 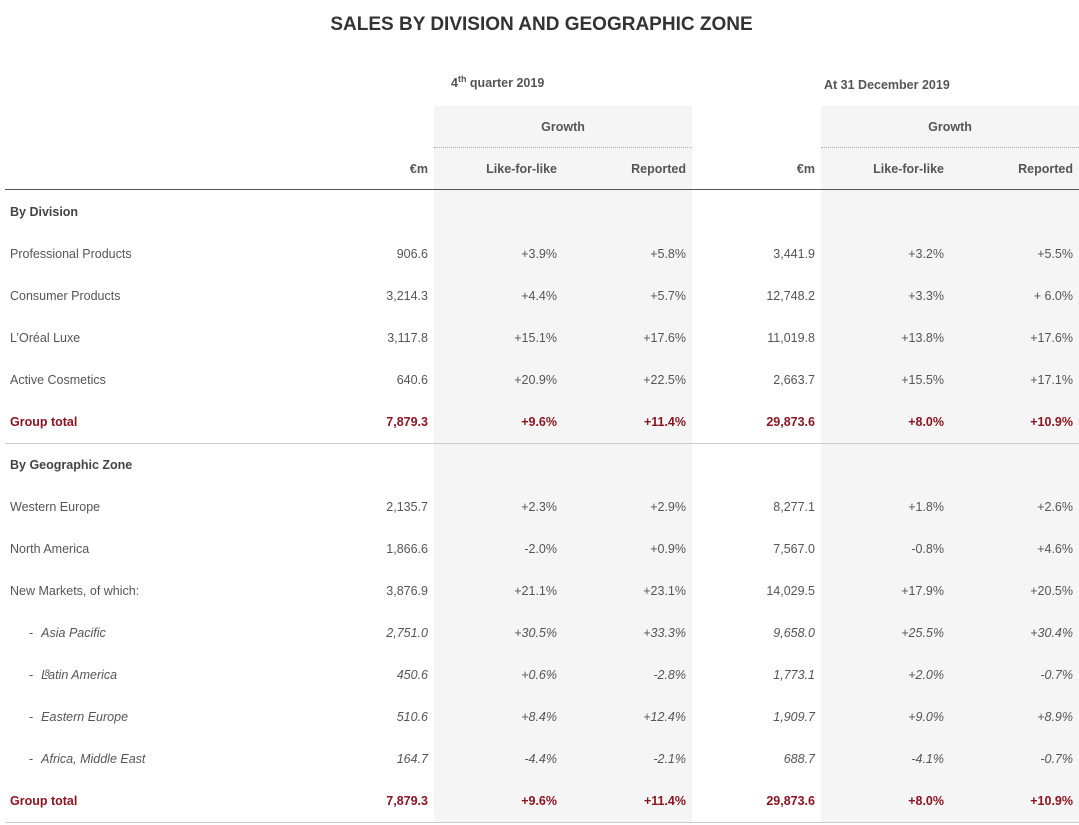 I want to click on q4-em-header: €m, so click(x=418, y=169).